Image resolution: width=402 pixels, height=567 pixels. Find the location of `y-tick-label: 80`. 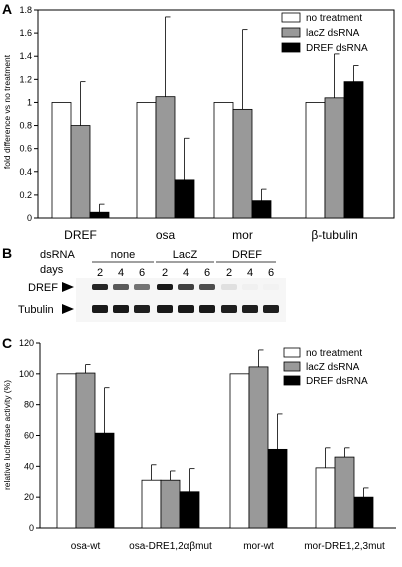

y-tick-label: 80 is located at coordinates (29, 405).